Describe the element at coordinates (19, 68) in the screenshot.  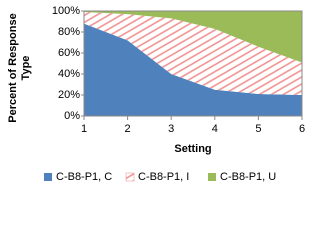
I see `y-axis-title: Percent of Response Type` at that location.